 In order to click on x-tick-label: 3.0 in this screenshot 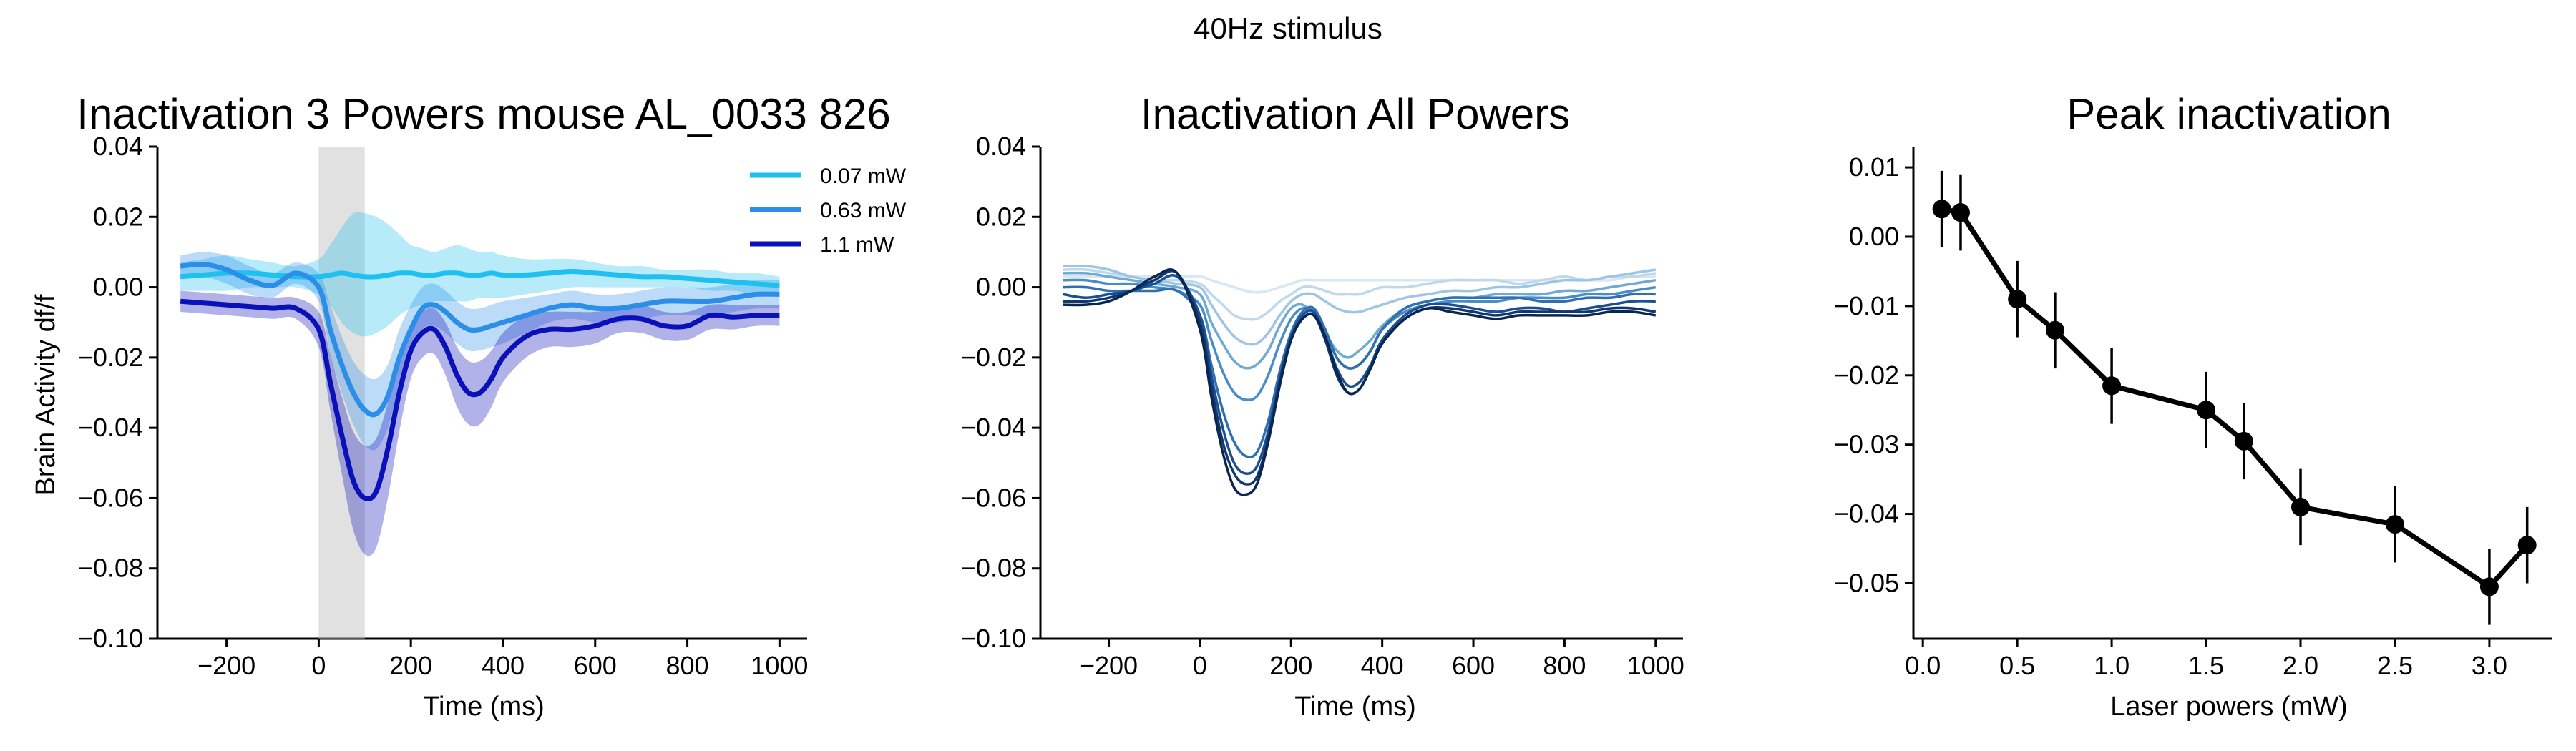, I will do `click(2489, 665)`.